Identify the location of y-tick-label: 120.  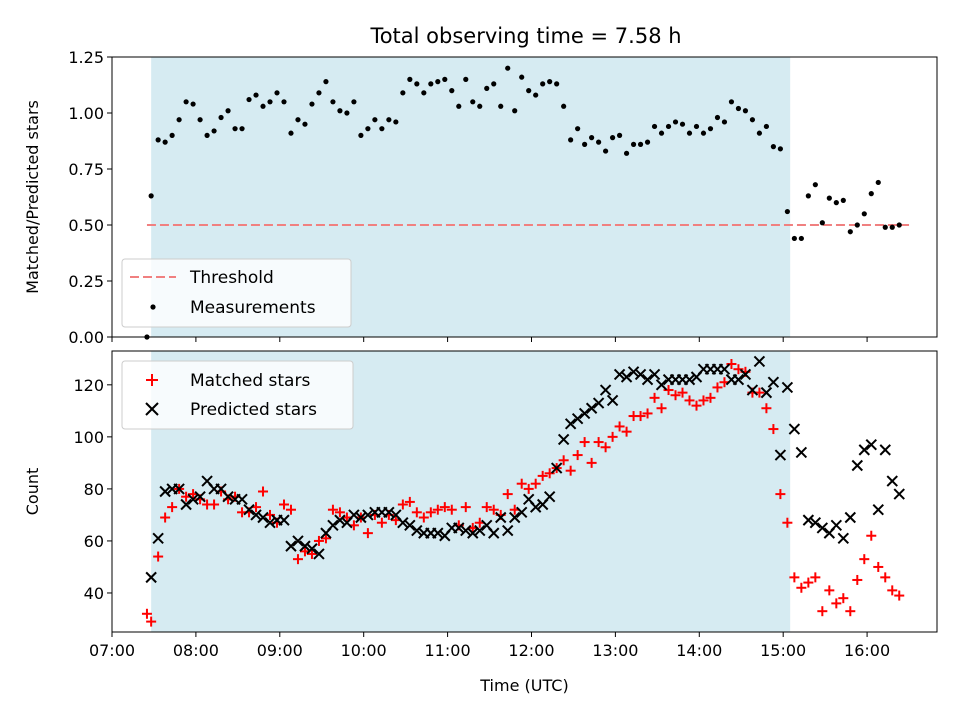
(88, 385).